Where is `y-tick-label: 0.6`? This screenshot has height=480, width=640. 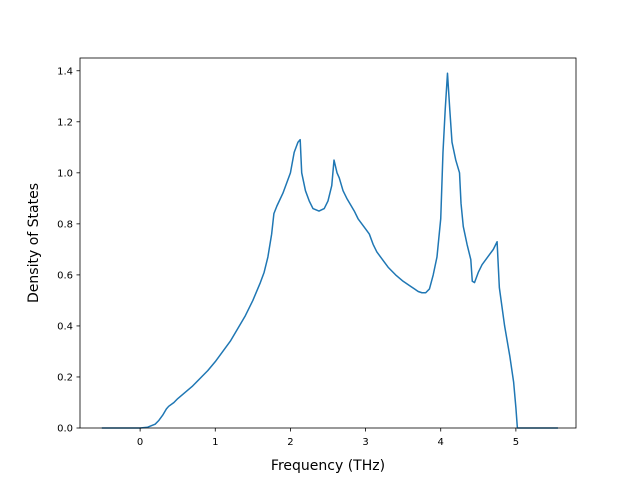 y-tick-label: 0.6 is located at coordinates (65, 275).